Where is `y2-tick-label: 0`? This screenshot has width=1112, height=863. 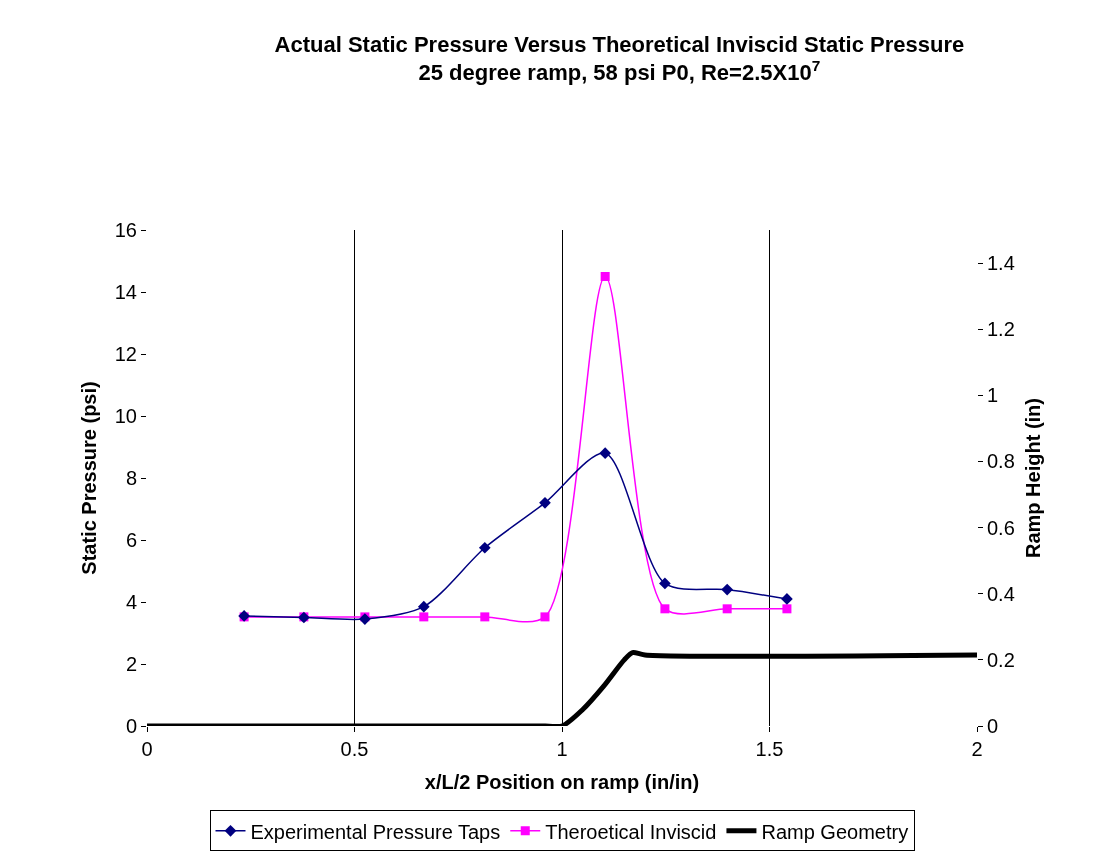
y2-tick-label: 0 is located at coordinates (993, 726).